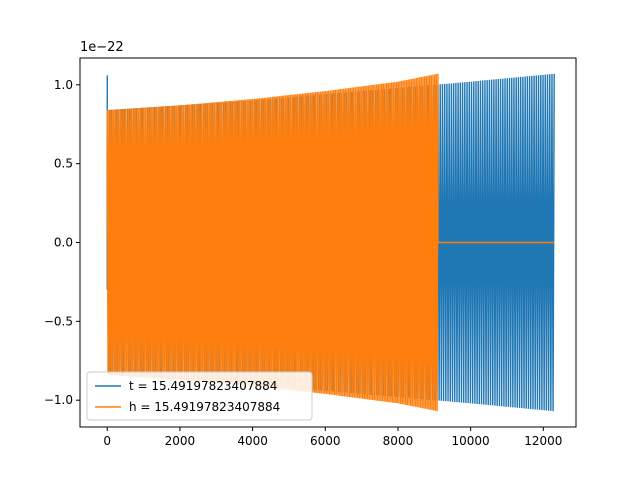 This screenshot has height=480, width=640. I want to click on x-tick-label: 12000, so click(543, 441).